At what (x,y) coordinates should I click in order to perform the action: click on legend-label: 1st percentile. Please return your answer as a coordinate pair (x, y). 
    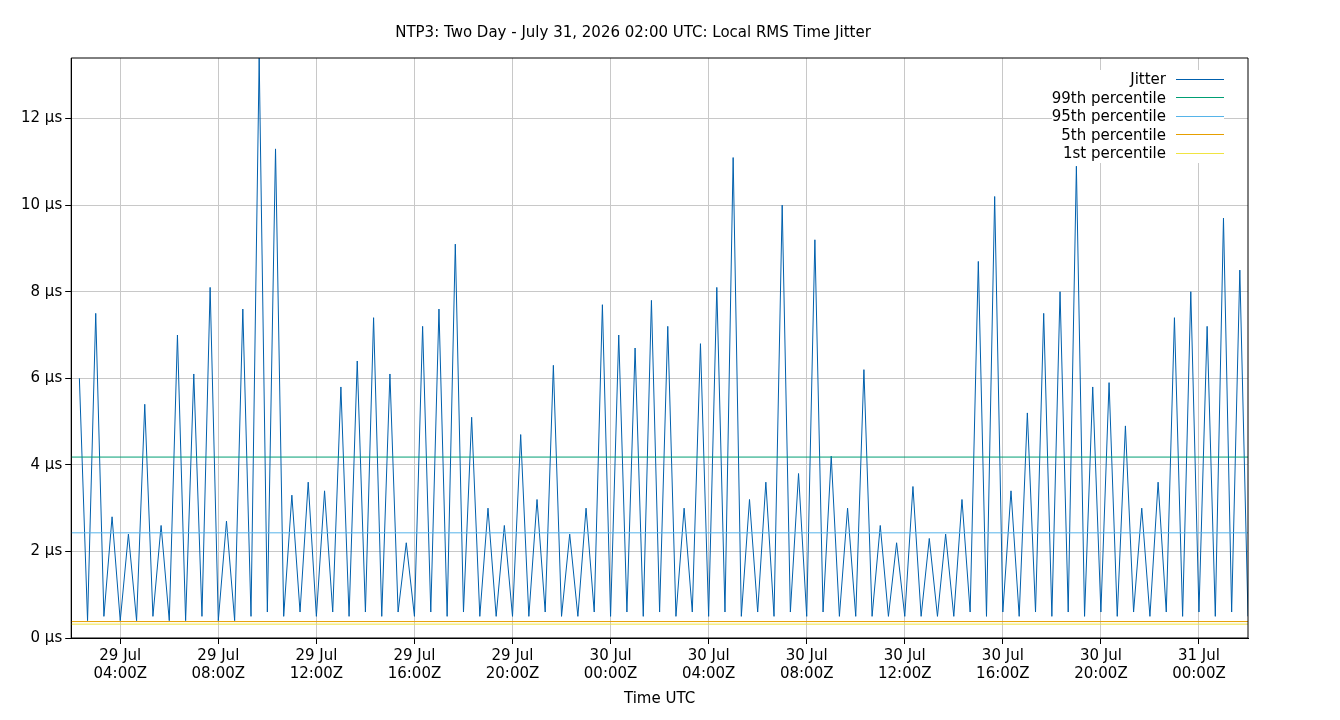
    Looking at the image, I should click on (1114, 153).